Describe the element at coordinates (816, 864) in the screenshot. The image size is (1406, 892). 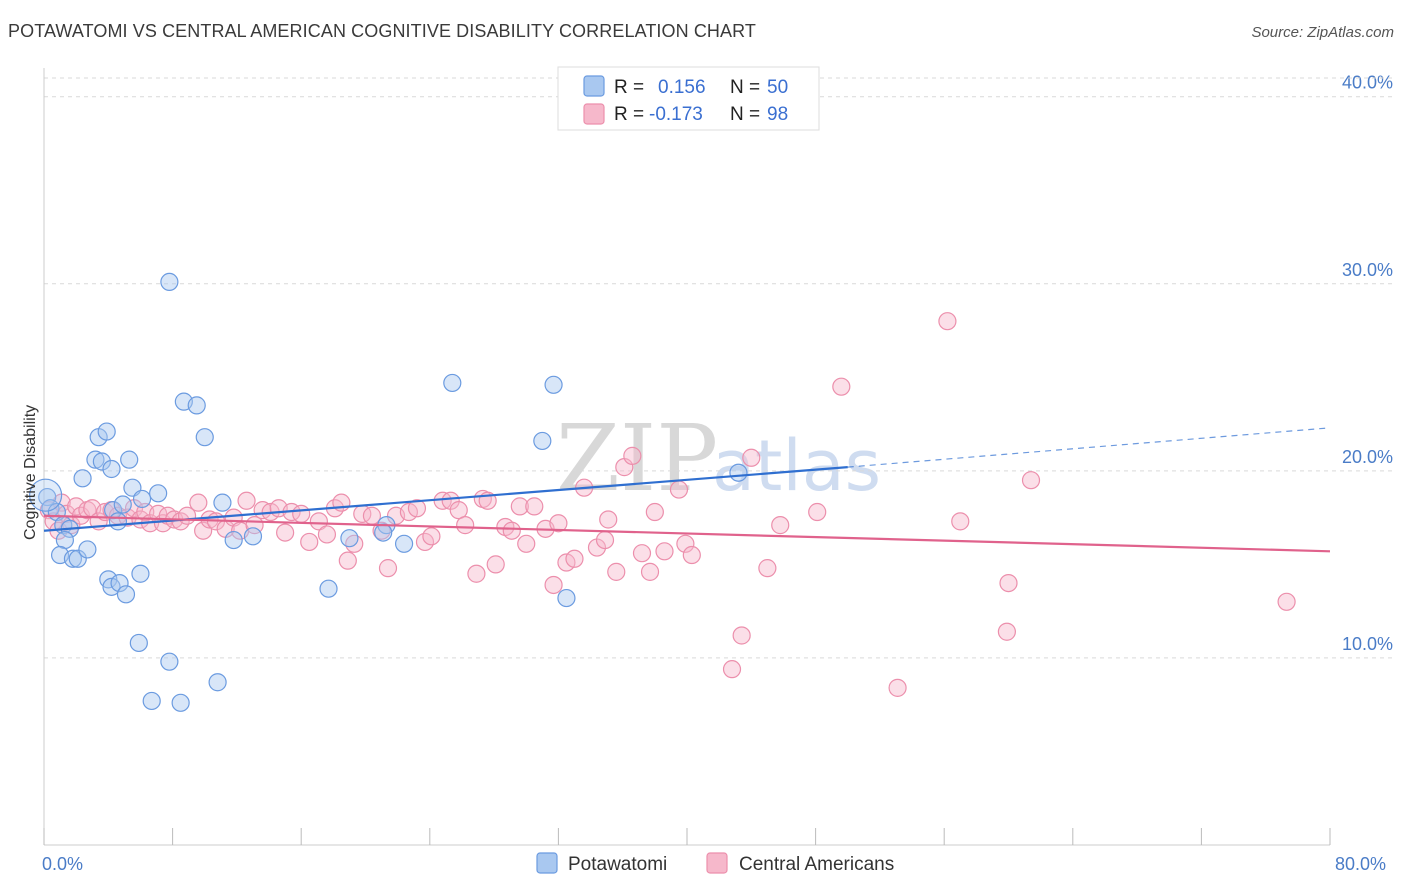
I see `bottom-legend-central-americans: Central Americans` at that location.